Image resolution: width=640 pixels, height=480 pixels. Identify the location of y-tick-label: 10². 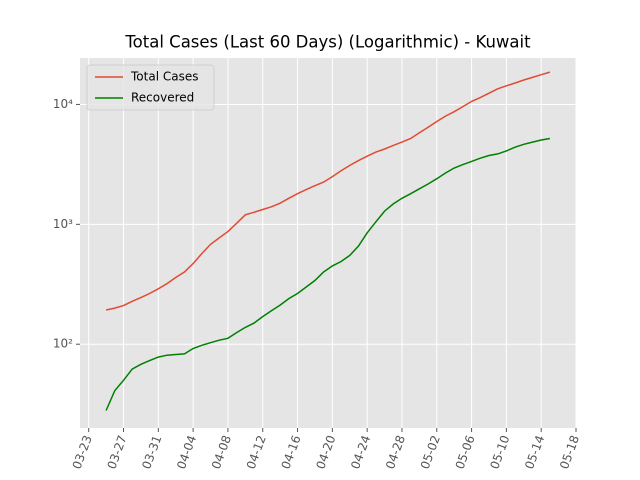
(63, 344).